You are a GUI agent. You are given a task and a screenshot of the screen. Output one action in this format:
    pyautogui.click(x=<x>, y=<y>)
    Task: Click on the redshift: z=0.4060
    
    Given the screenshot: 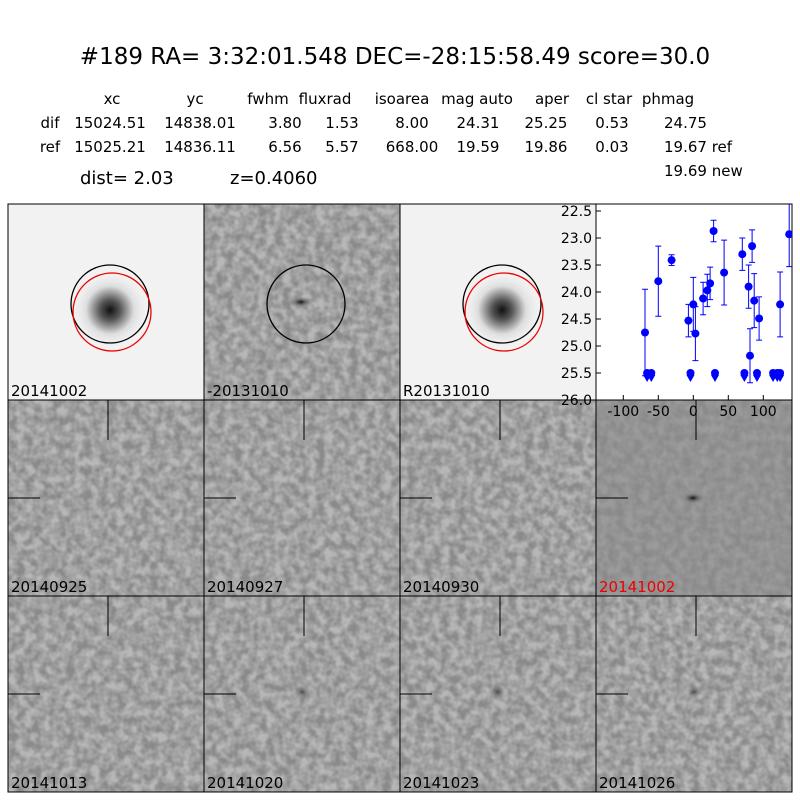 What is the action you would take?
    pyautogui.click(x=274, y=178)
    